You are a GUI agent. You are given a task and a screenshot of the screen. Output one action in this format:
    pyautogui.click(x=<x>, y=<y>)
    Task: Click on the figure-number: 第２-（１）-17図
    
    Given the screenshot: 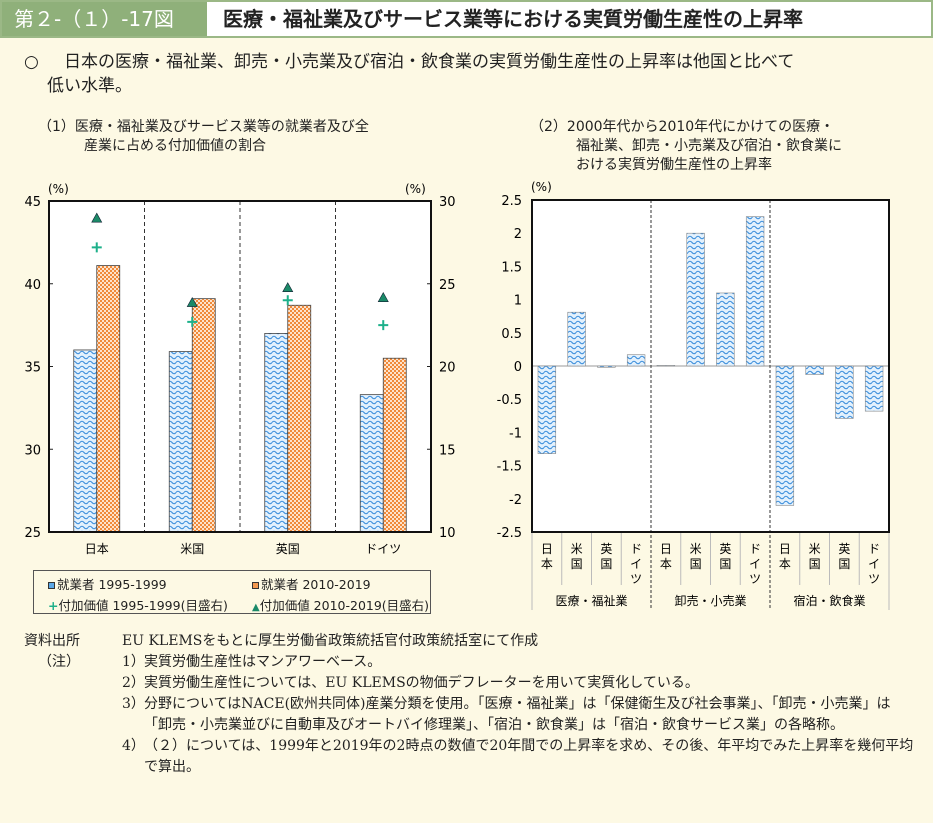 What is the action you would take?
    pyautogui.click(x=104, y=19)
    